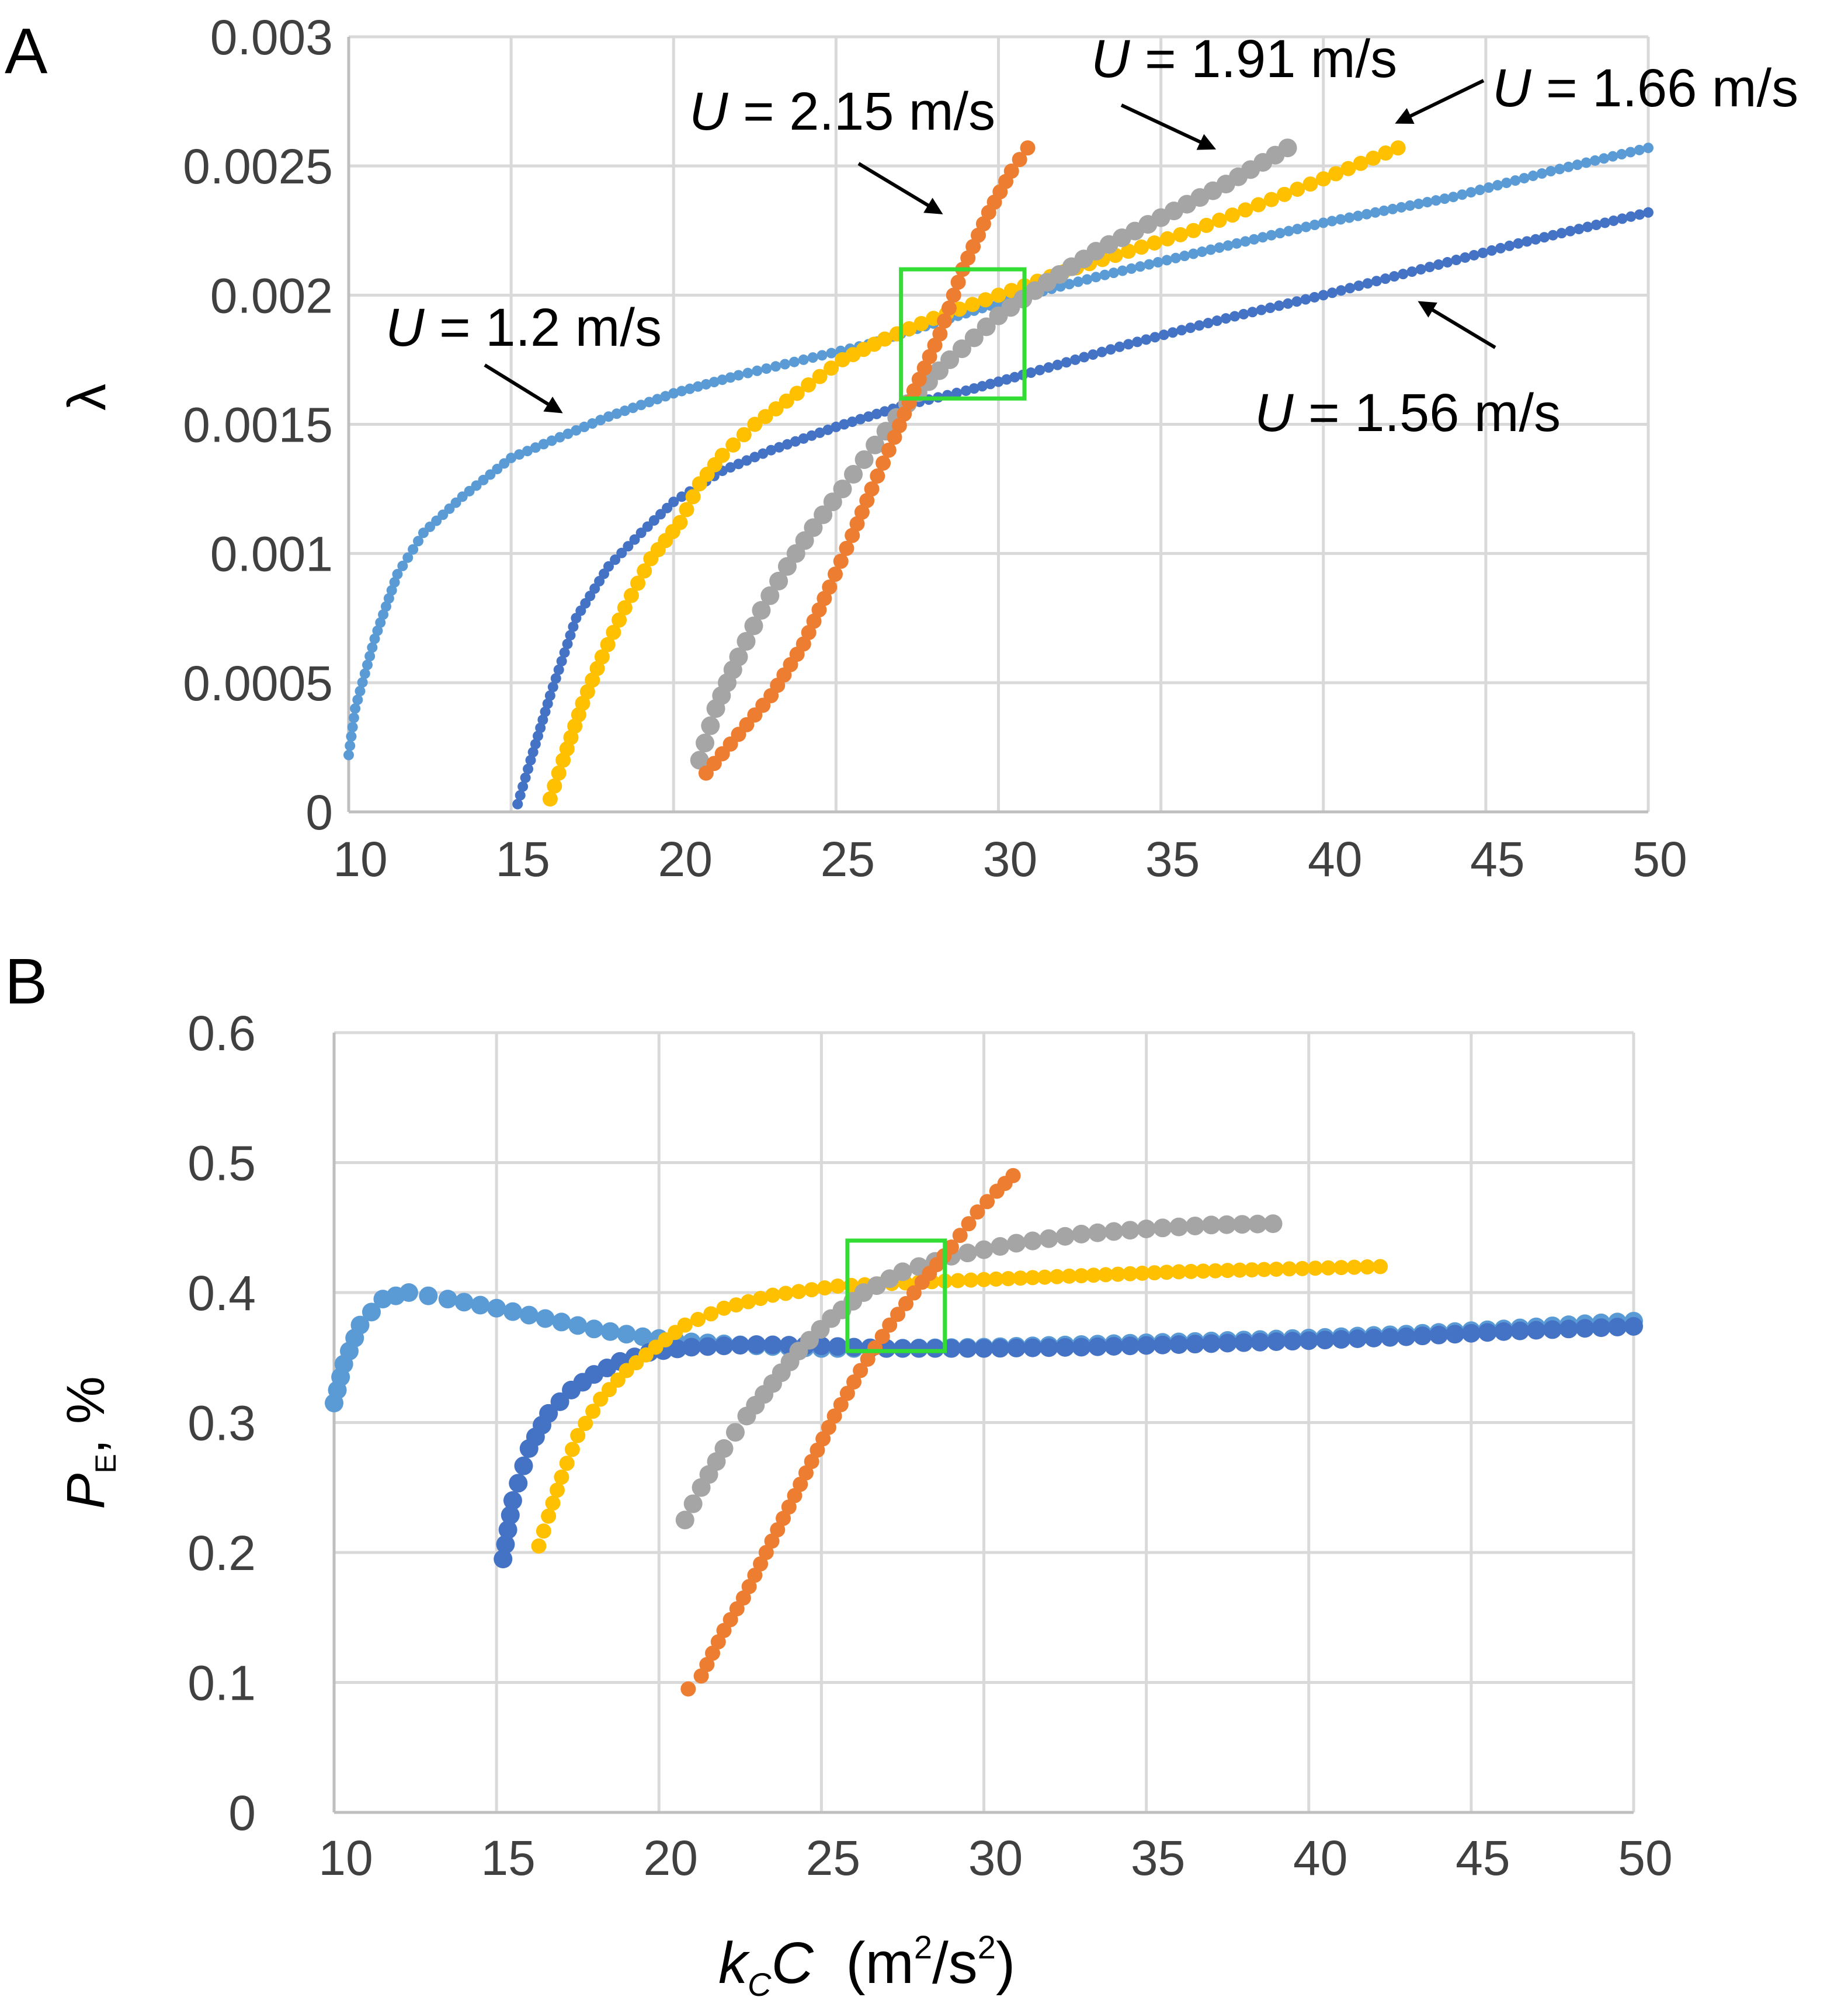  What do you see at coordinates (271, 37) in the screenshot?
I see `y-tick-label: 0.003` at bounding box center [271, 37].